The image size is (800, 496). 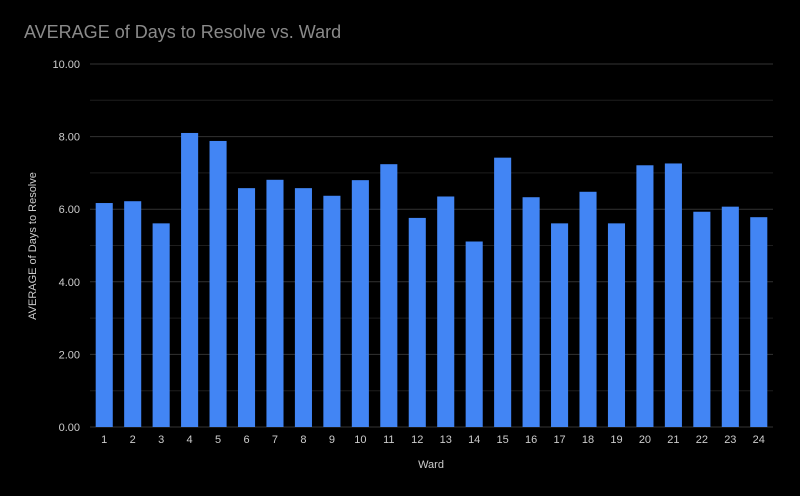 What do you see at coordinates (702, 440) in the screenshot?
I see `x-tick-label: 22` at bounding box center [702, 440].